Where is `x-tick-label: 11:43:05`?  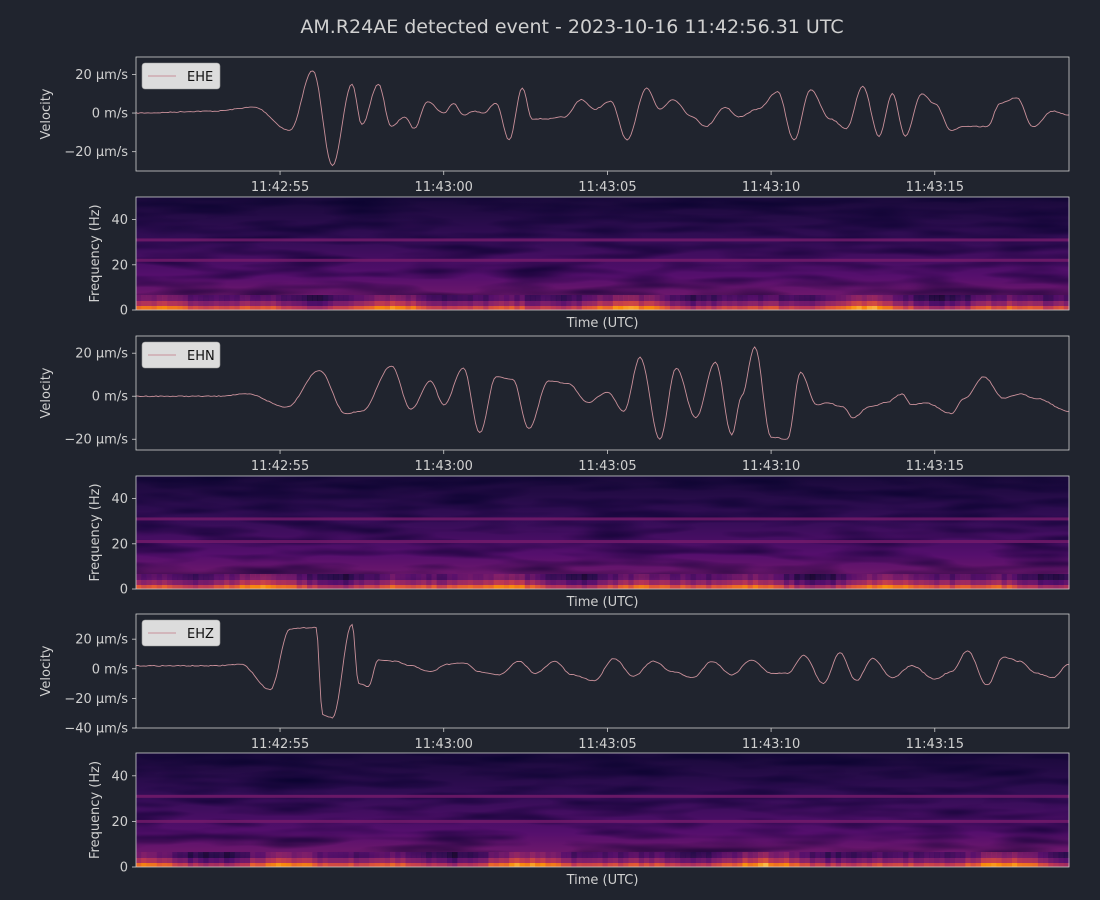
x-tick-label: 11:43:05 is located at coordinates (607, 744).